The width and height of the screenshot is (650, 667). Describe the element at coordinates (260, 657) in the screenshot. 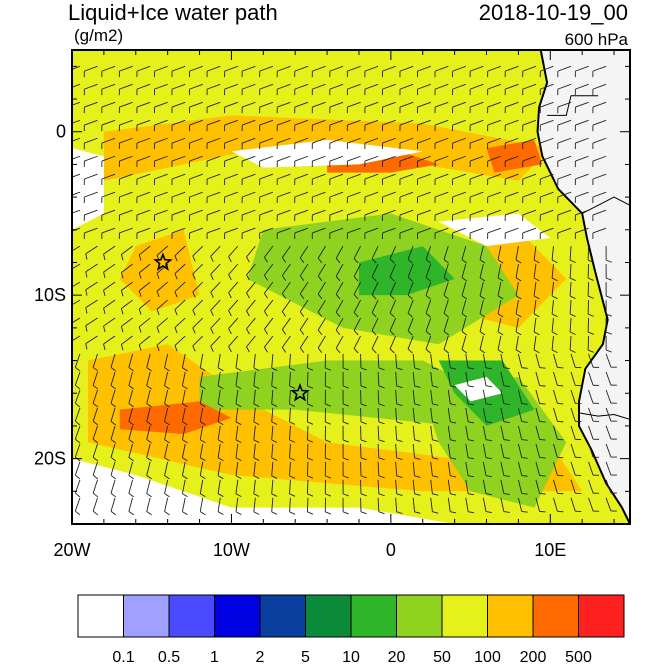

I see `colorbar-label: 2` at that location.